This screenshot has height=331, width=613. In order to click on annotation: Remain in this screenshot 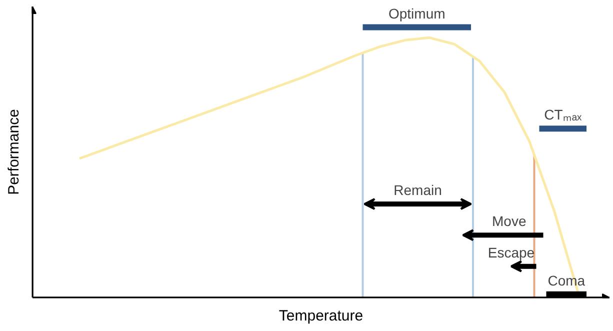, I will do `click(418, 190)`.